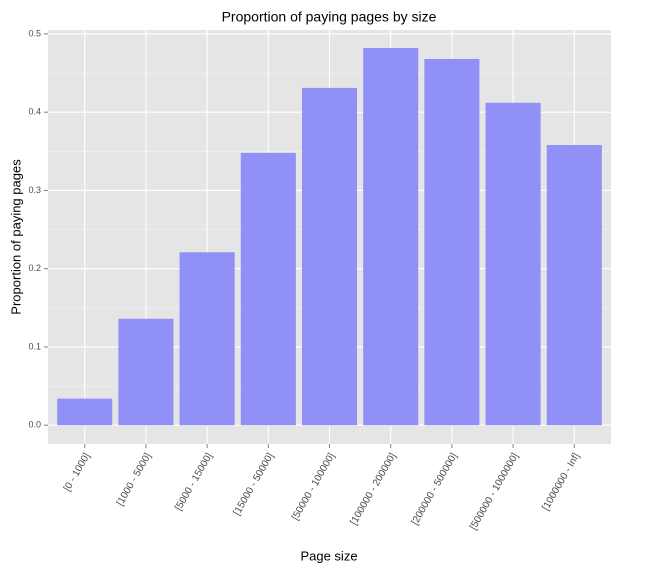 The width and height of the screenshot is (651, 571). I want to click on y-tick-label: 0.0, so click(34, 425).